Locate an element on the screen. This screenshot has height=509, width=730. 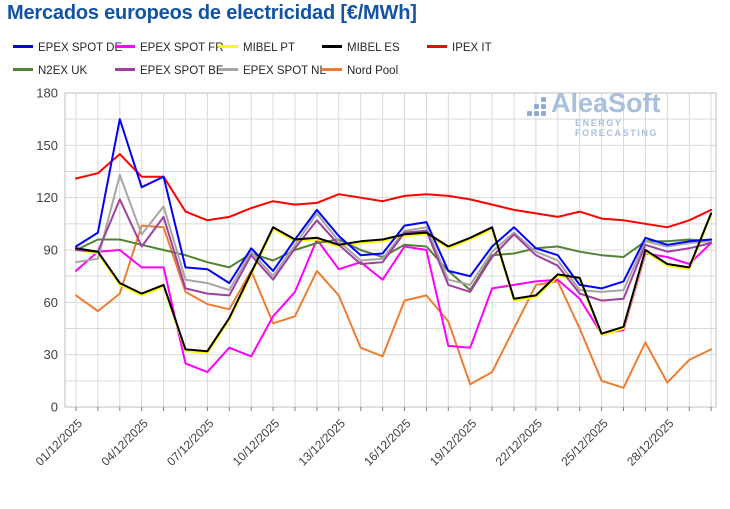
legend-item-epex-spot-be: EPEX SPOT BE is located at coordinates (169, 70).